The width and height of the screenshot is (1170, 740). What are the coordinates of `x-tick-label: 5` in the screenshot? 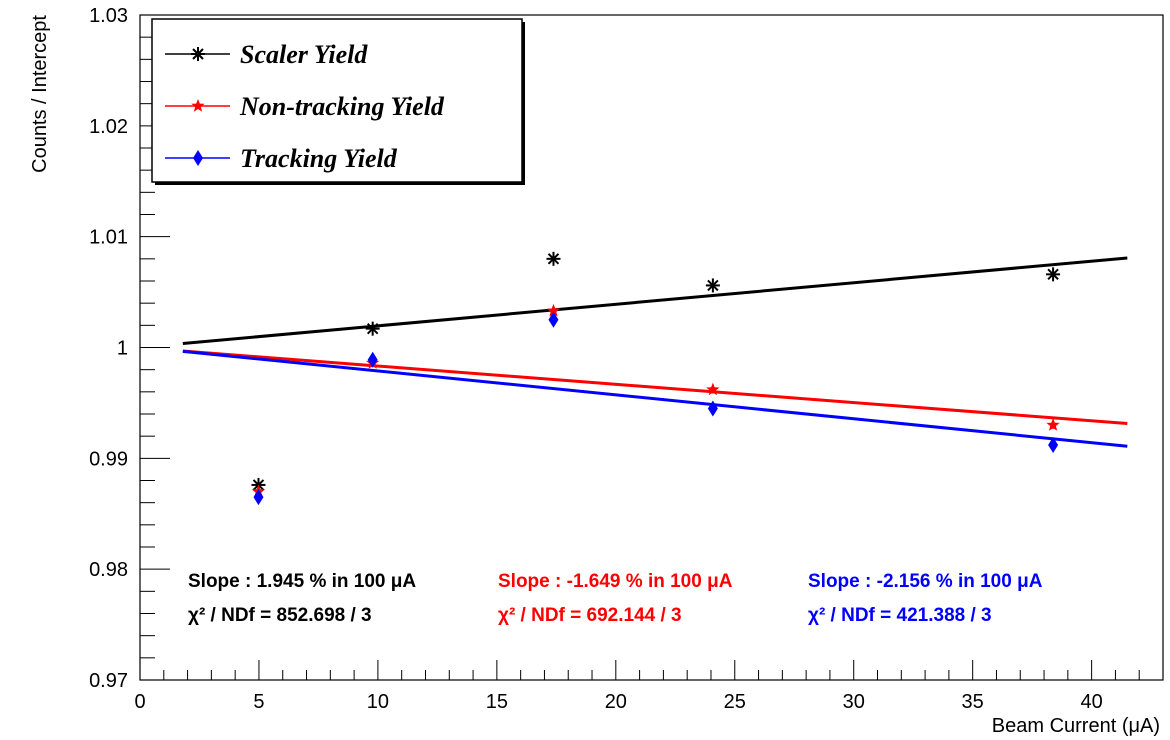 It's located at (258, 702).